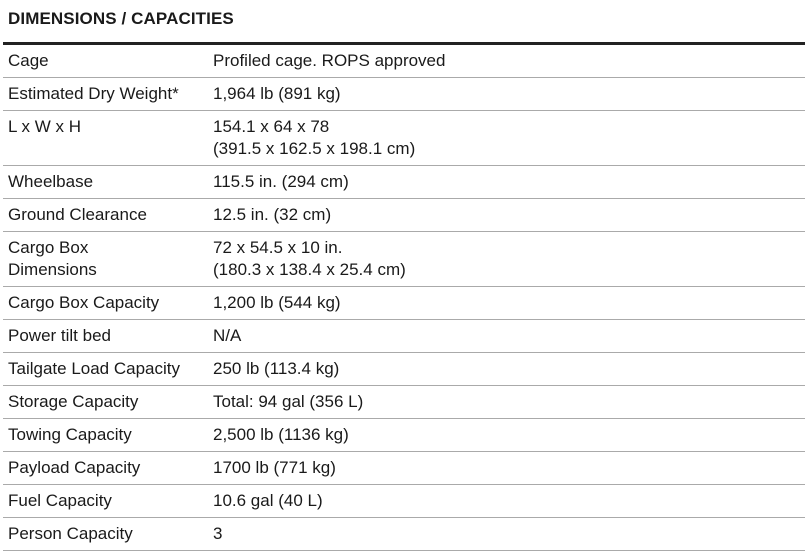 Image resolution: width=810 pixels, height=557 pixels. Describe the element at coordinates (105, 138) in the screenshot. I see `spec-label: L x W x H` at that location.